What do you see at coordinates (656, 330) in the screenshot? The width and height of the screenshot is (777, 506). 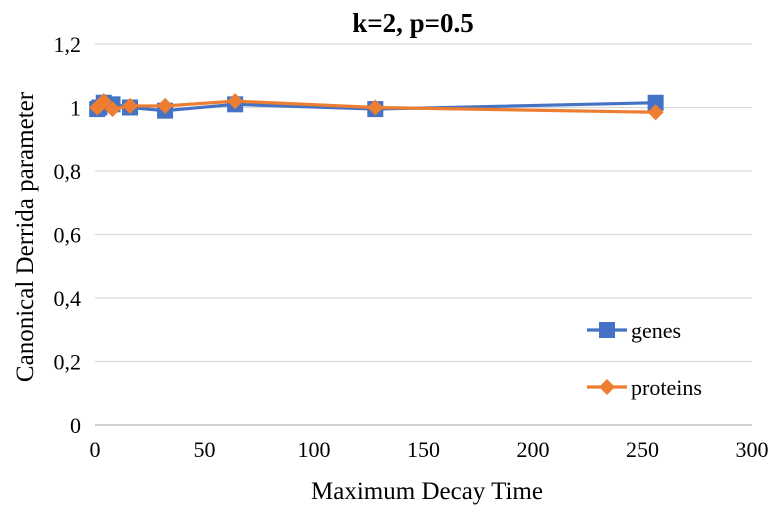 I see `legend-label: genes` at bounding box center [656, 330].